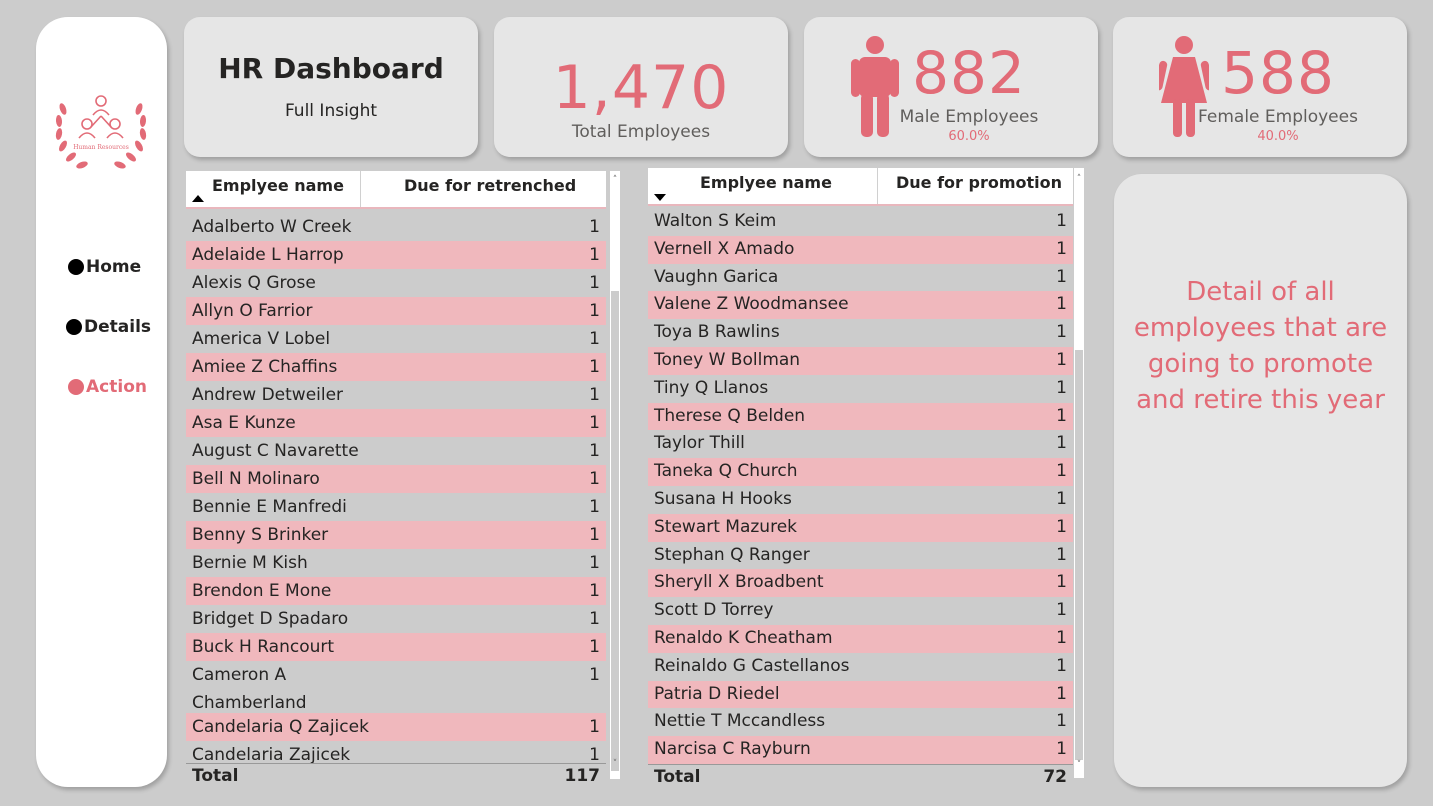 This screenshot has width=1433, height=806. What do you see at coordinates (250, 563) in the screenshot?
I see `employee-name: Bernie M Kish` at bounding box center [250, 563].